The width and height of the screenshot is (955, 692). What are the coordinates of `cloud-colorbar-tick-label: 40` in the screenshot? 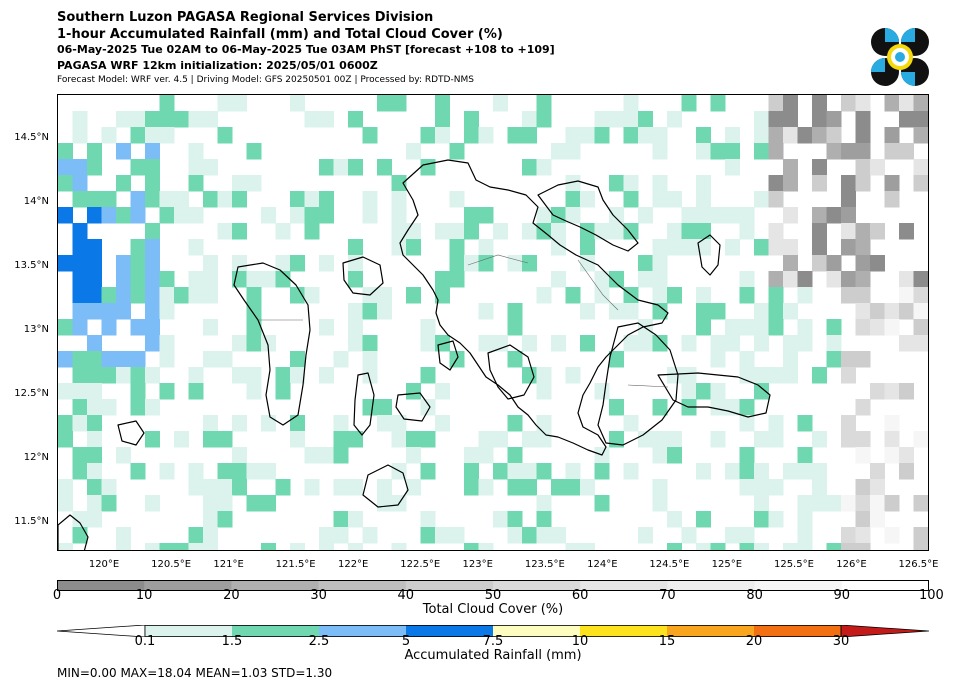 It's located at (406, 595).